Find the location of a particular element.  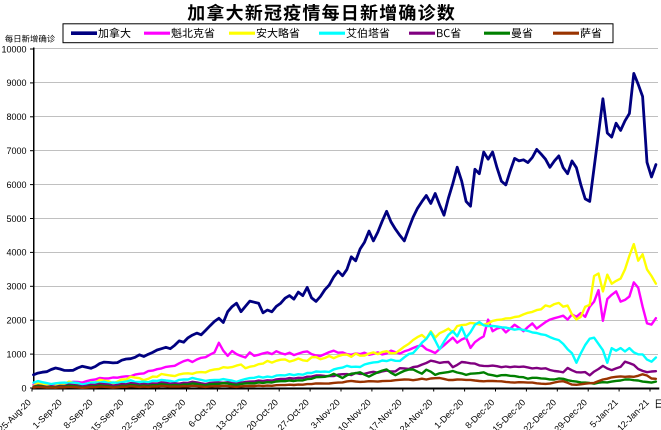

svg-text: 5000 is located at coordinates (16, 219).